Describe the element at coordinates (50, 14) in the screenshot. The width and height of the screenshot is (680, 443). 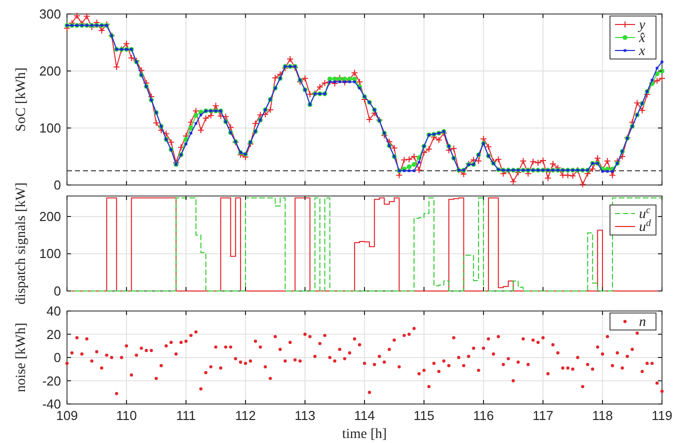
I see `y-tick-label: 300` at that location.